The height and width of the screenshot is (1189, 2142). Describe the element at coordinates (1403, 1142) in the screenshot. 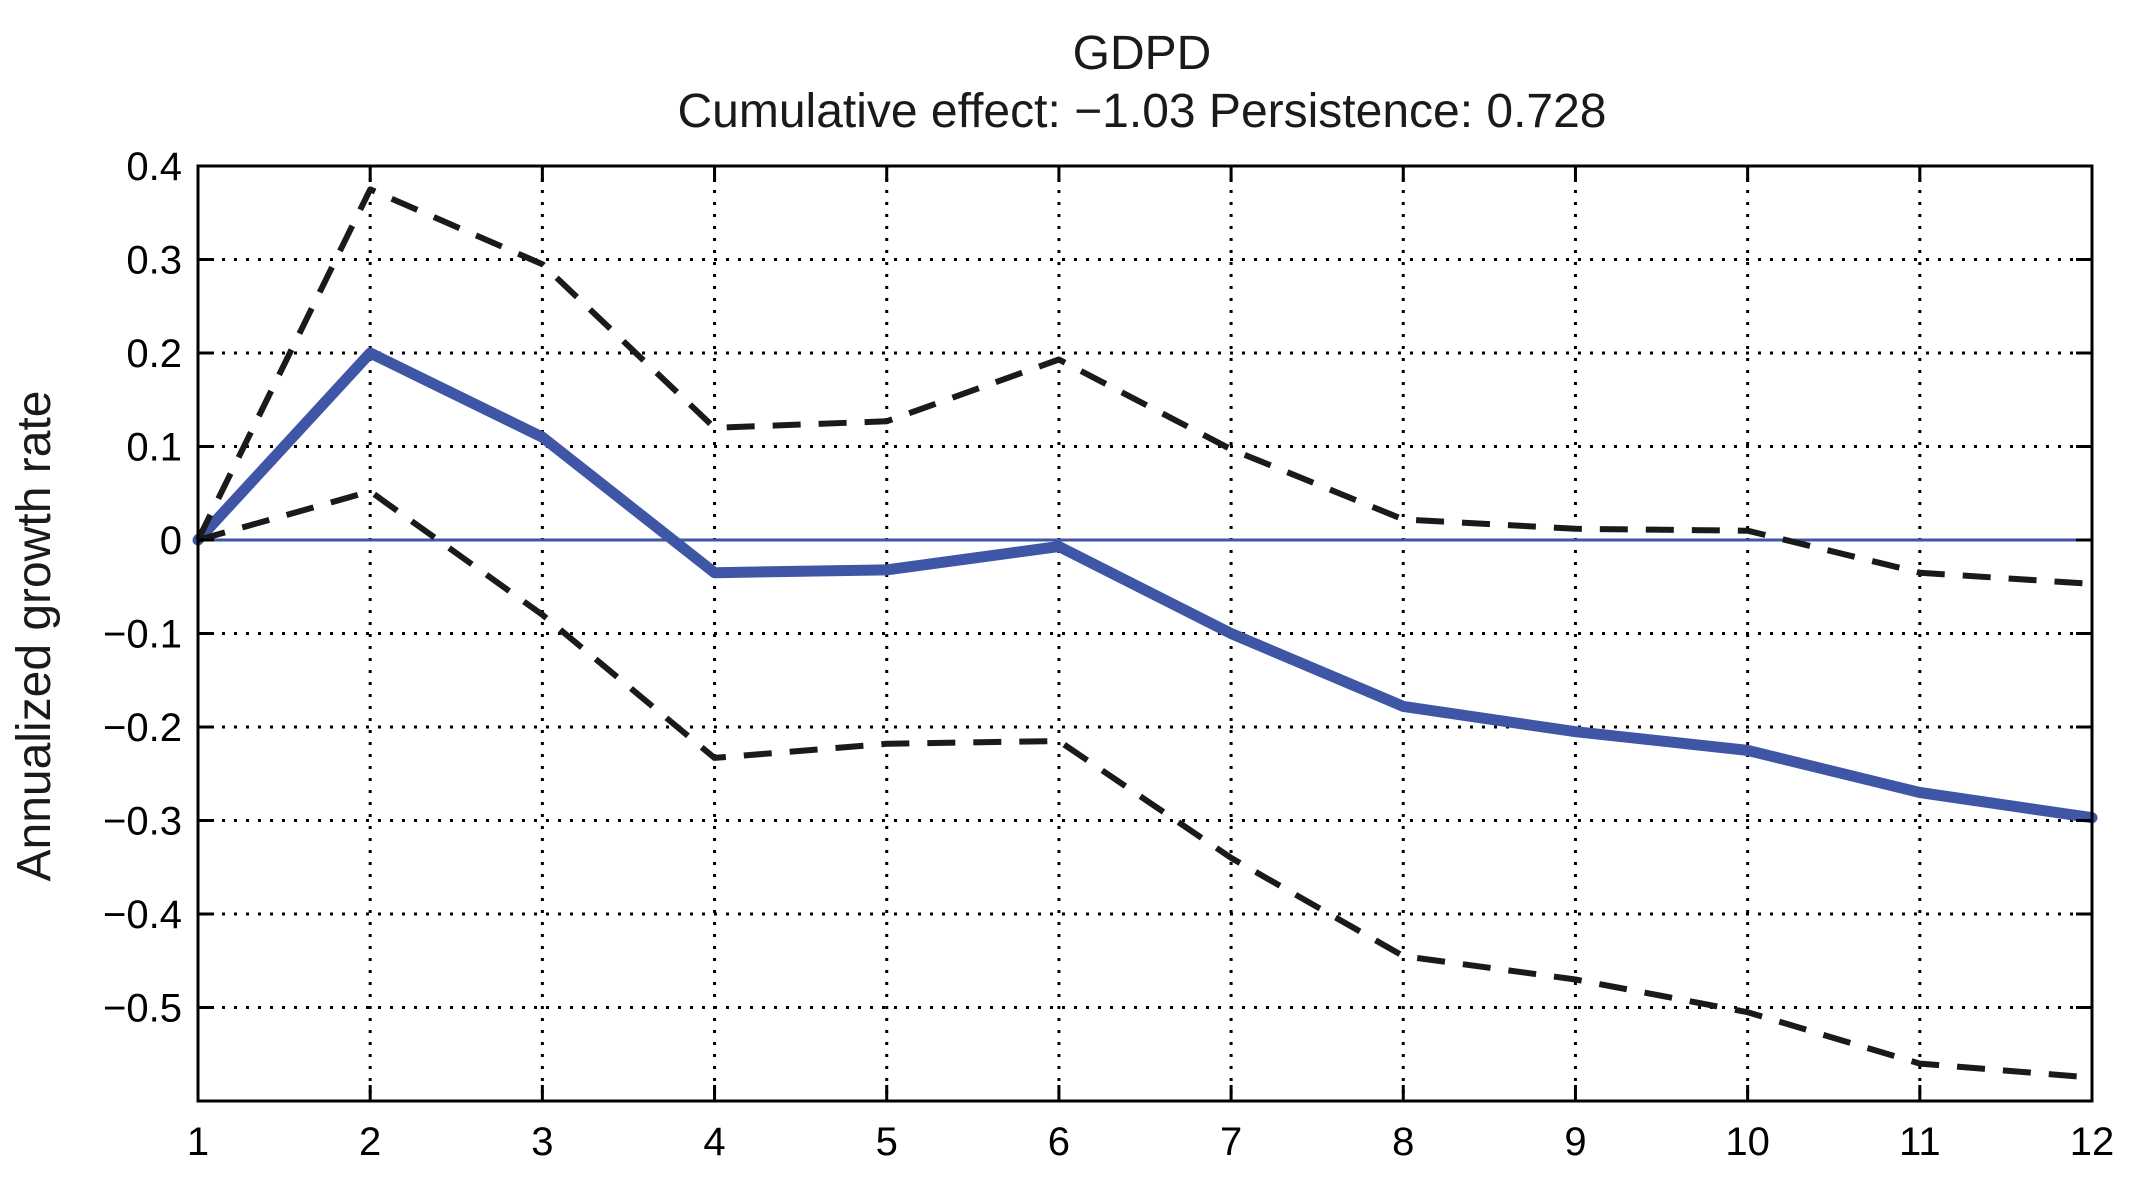

I see `x-tick-label: 8` at that location.